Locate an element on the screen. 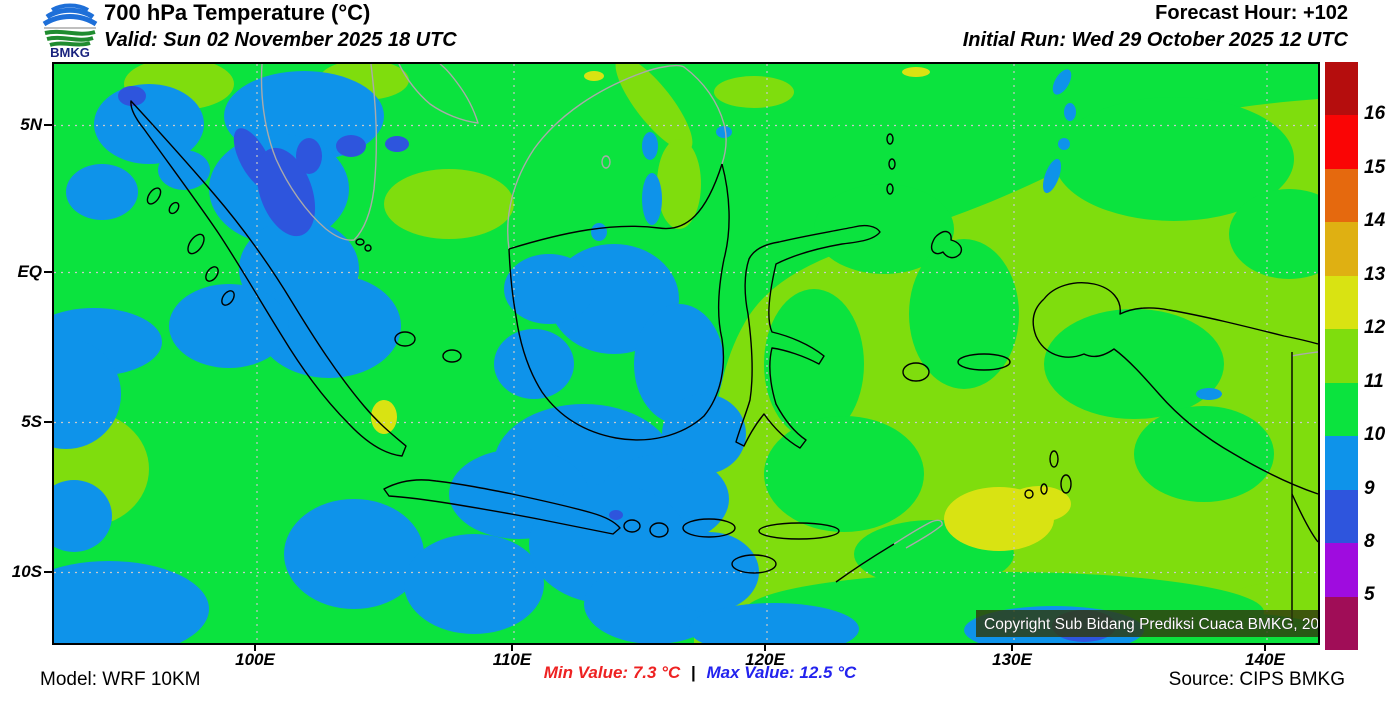 The height and width of the screenshot is (709, 1400). bmkg-logo: BMKG is located at coordinates (70, 31).